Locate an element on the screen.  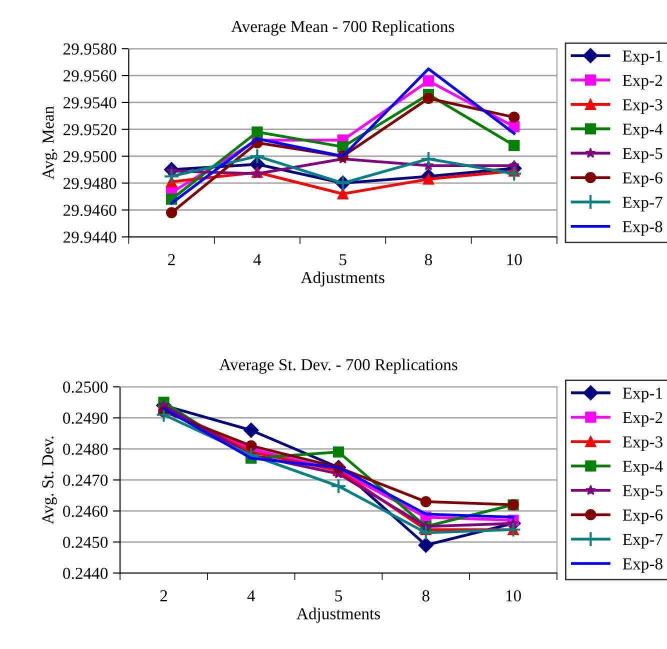
y-tick-label: 29.9560 is located at coordinates (89, 76).